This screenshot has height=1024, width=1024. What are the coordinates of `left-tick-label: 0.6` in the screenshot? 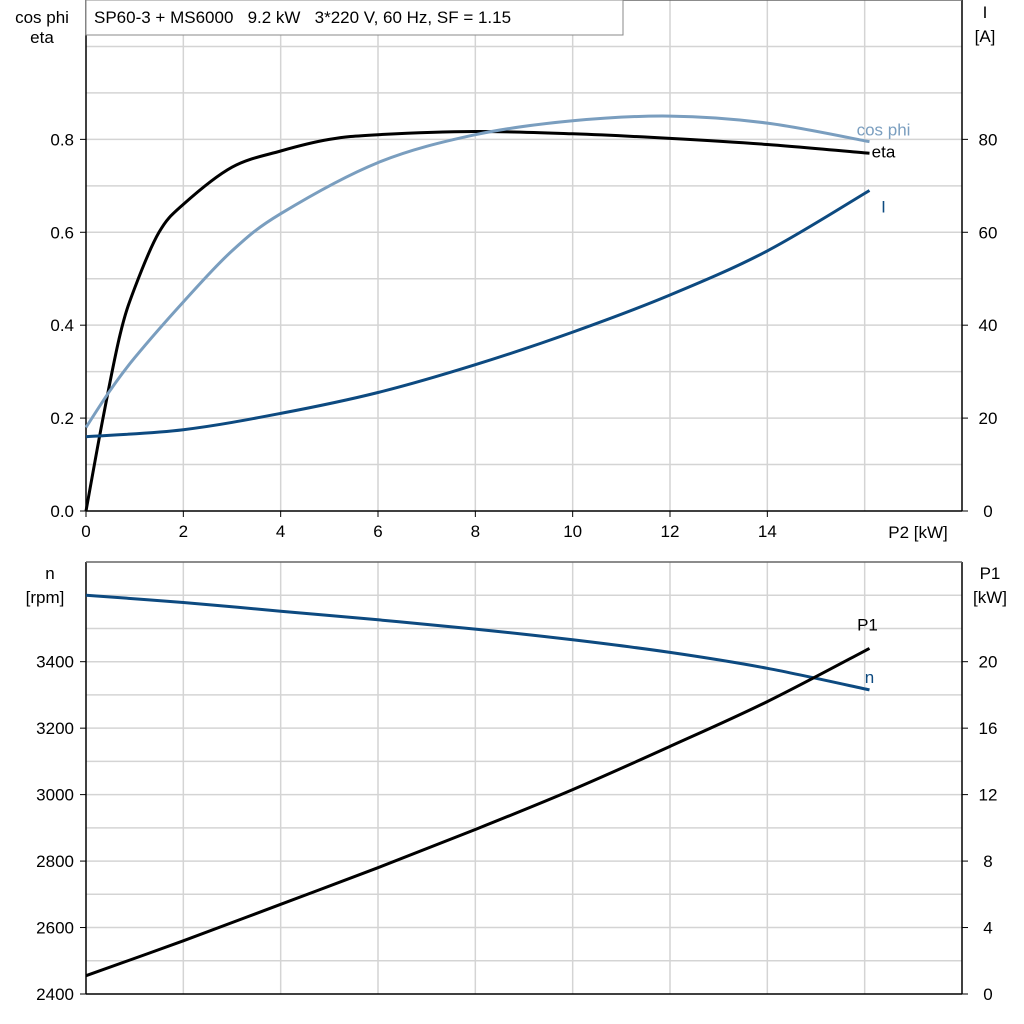 It's located at (62, 232).